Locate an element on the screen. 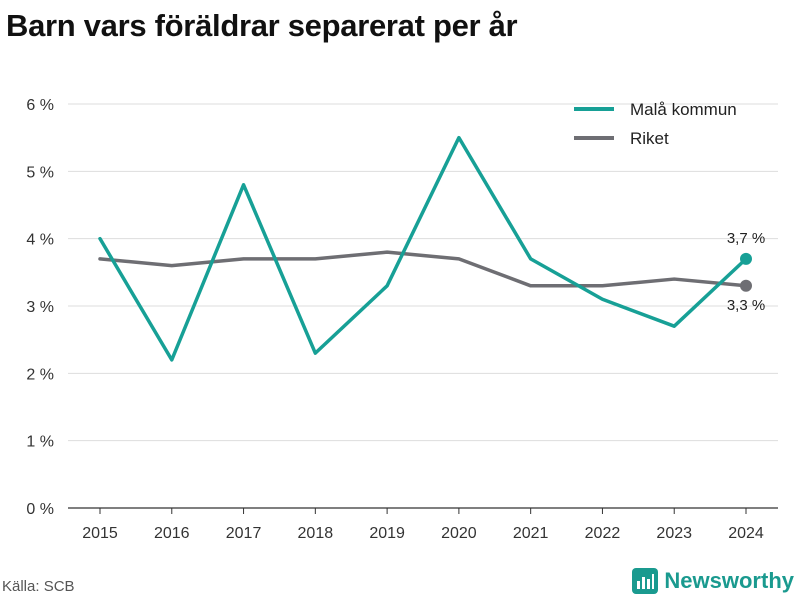  source-note: Källa: SCB is located at coordinates (38, 586).